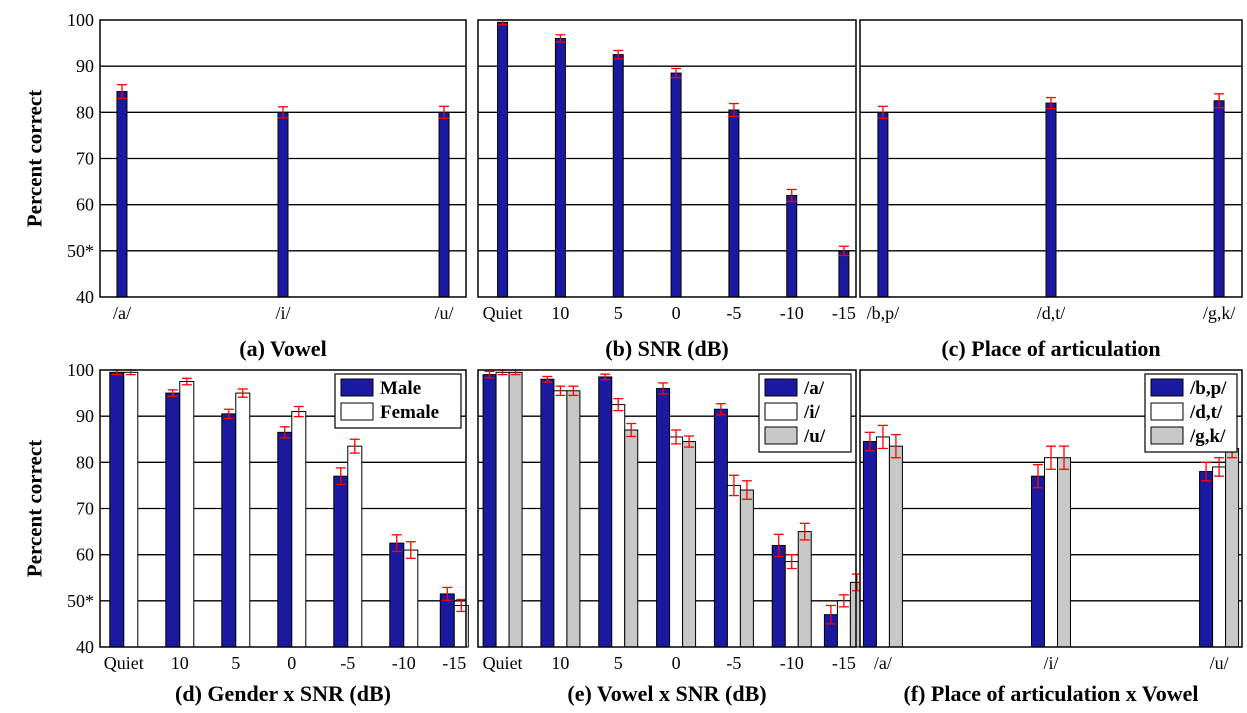 This screenshot has width=1247, height=713. I want to click on x-tick-label: -5, so click(733, 313).